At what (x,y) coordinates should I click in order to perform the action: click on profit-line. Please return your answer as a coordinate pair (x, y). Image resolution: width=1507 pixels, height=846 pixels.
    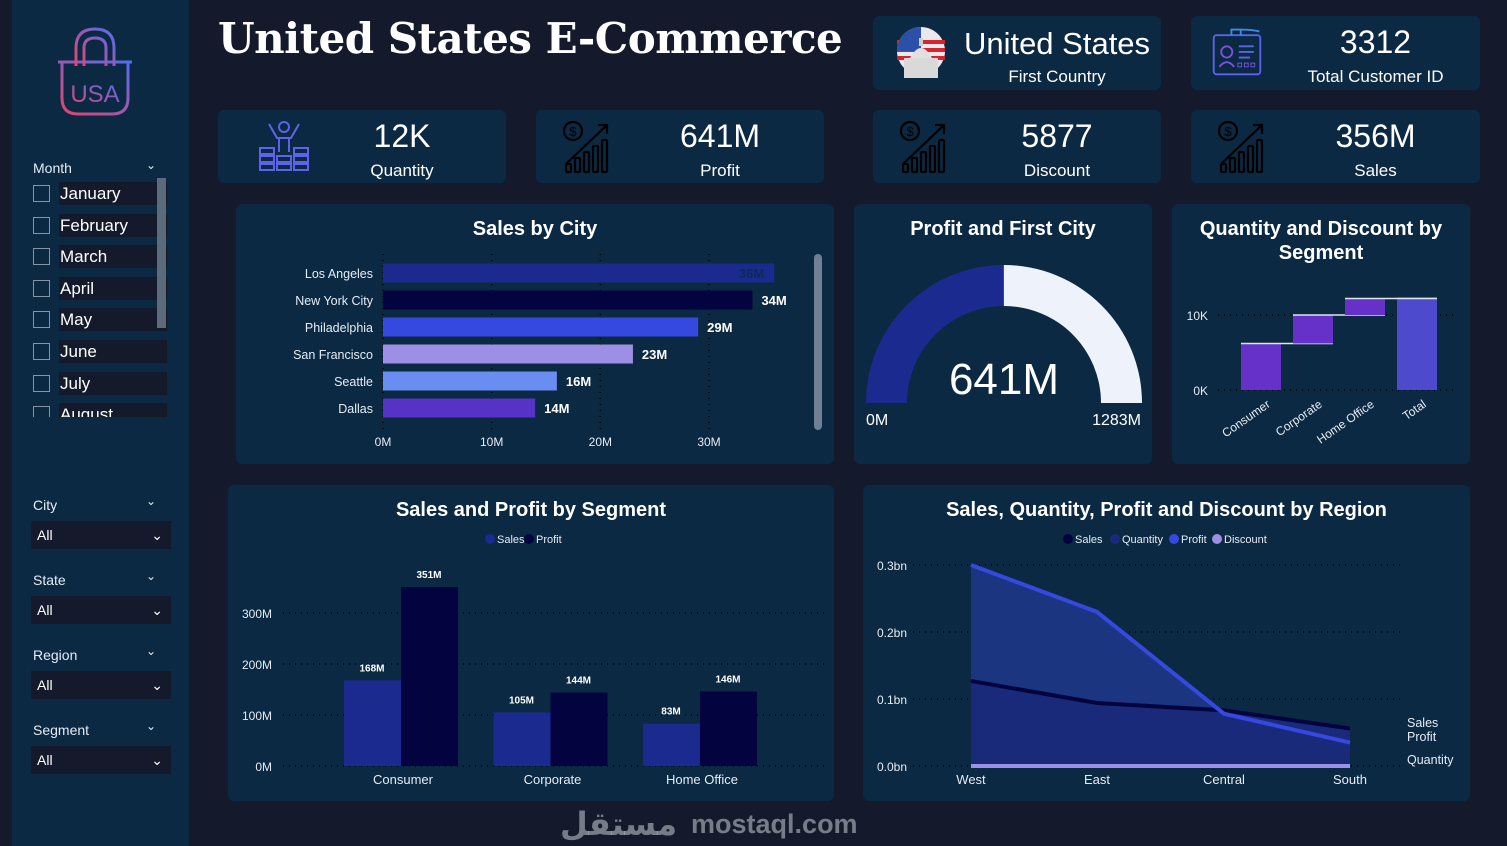
    Looking at the image, I should click on (1160, 654).